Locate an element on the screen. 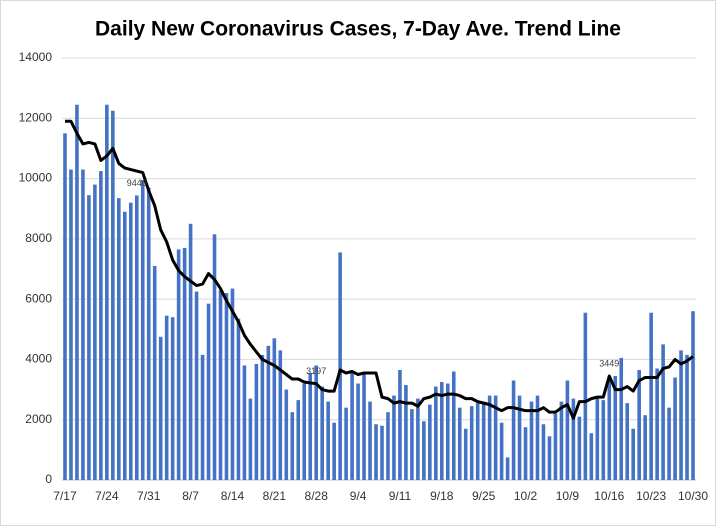 The image size is (716, 526). y-tick-label: 10000 is located at coordinates (36, 178).